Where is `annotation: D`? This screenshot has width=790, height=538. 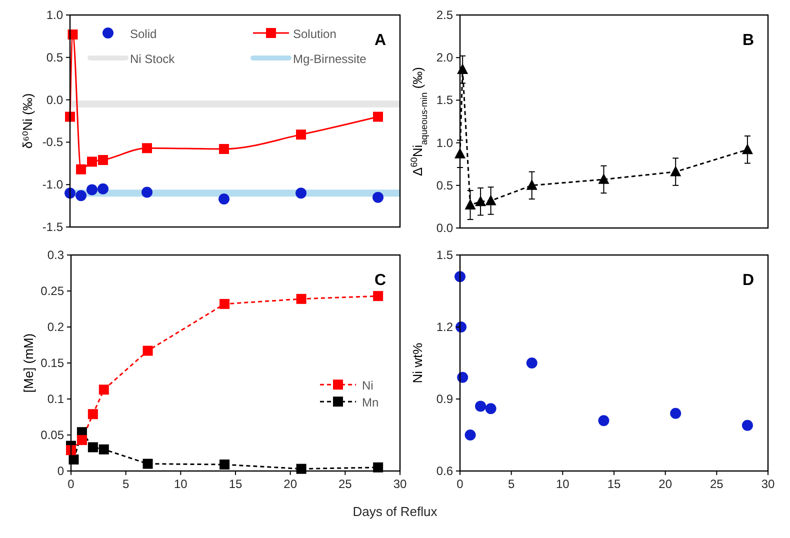 annotation: D is located at coordinates (748, 280).